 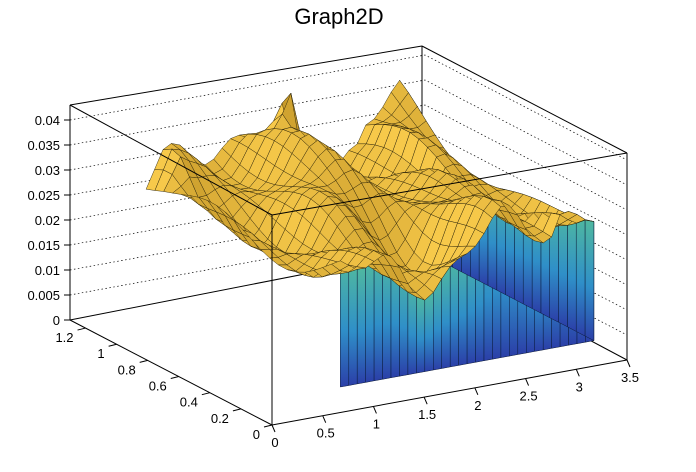 What do you see at coordinates (47, 170) in the screenshot?
I see `z-tick-label: 0.03` at bounding box center [47, 170].